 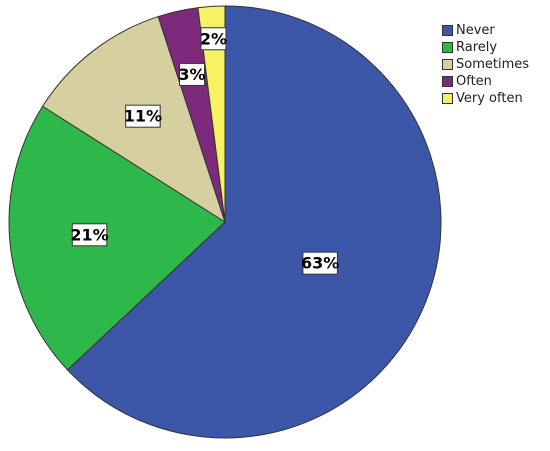 I want to click on pie-label-sometimes: 11%, so click(x=143, y=116).